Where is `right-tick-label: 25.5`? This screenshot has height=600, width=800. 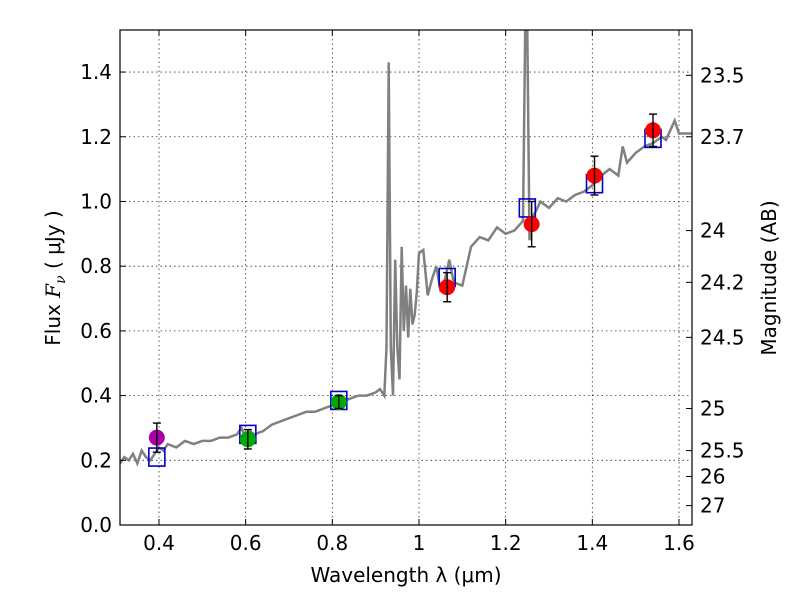 right-tick-label: 25.5 is located at coordinates (722, 451).